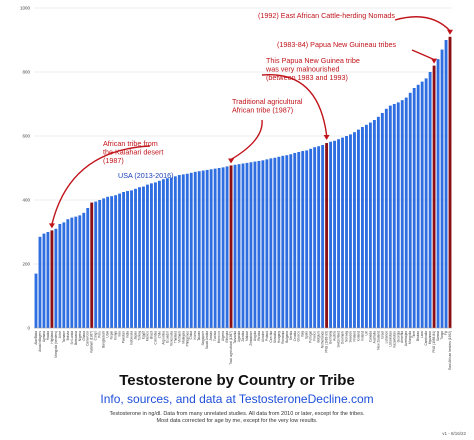 The width and height of the screenshot is (474, 440). What do you see at coordinates (438, 336) in the screenshot?
I see `category-label: Samoa` at bounding box center [438, 336].